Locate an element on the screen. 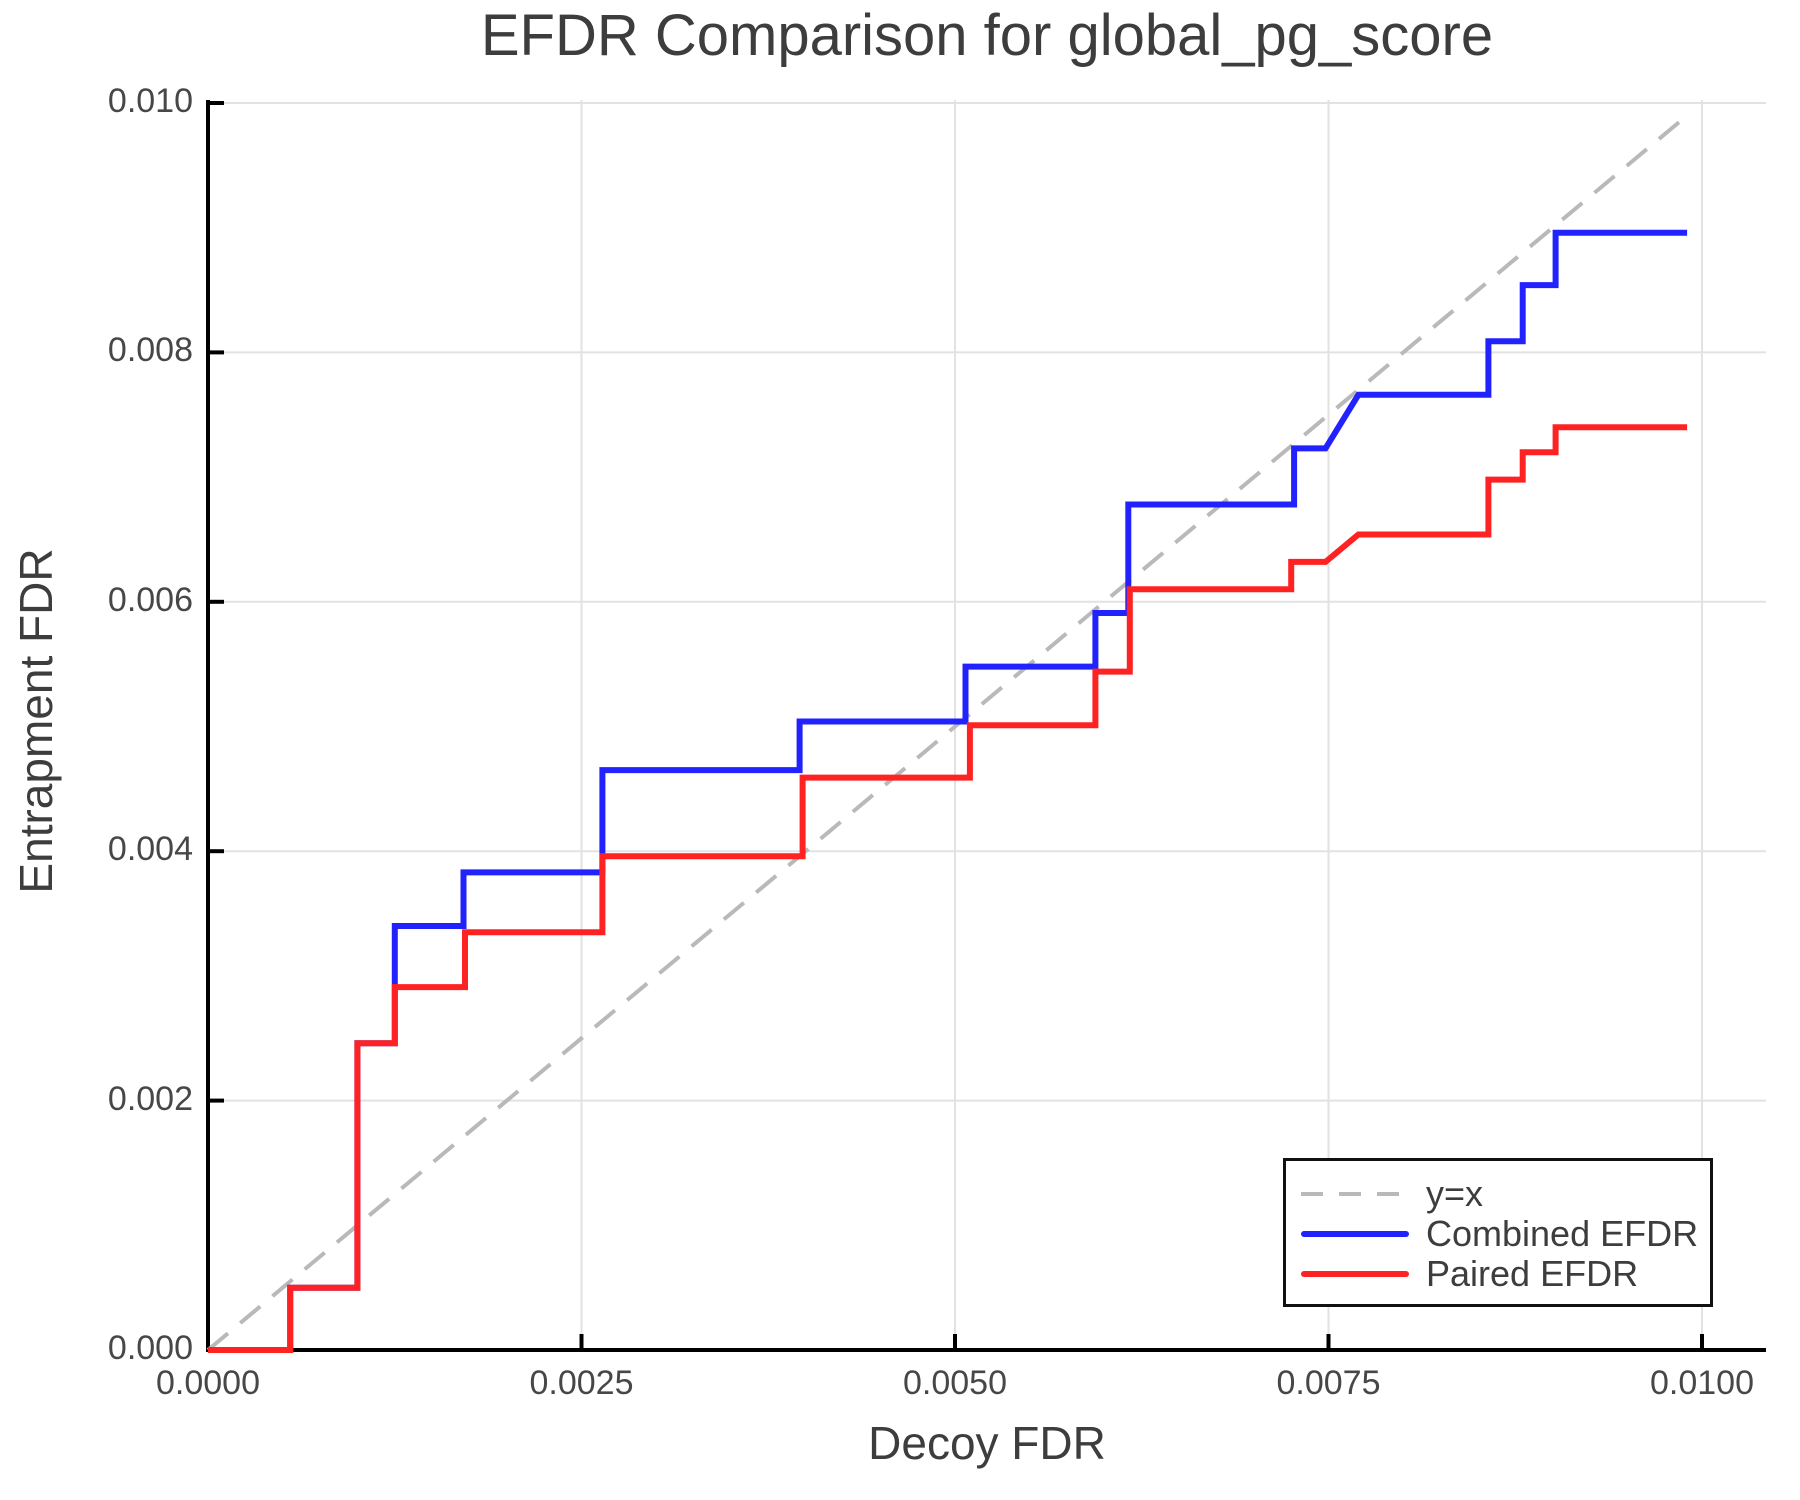  legend: y=x Combined EFDR Paired EFDR is located at coordinates (1498, 1232).